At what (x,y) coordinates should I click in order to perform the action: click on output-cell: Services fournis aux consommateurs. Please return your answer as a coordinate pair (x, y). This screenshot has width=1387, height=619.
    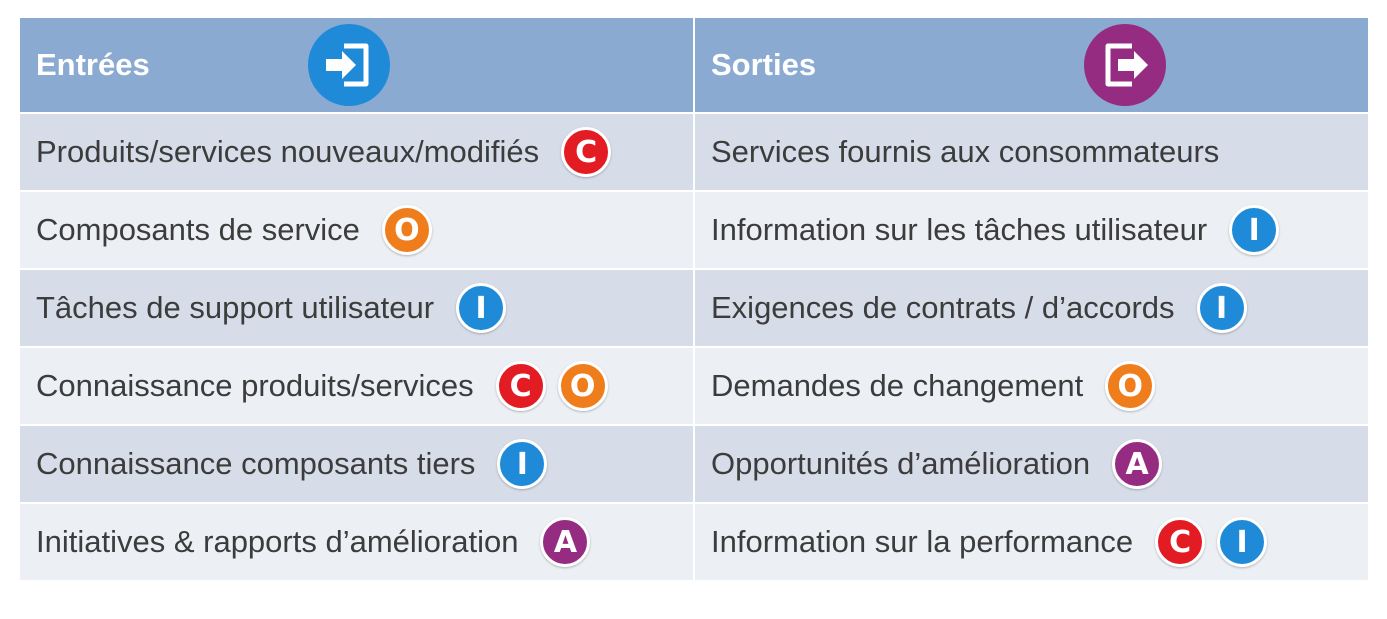
    Looking at the image, I should click on (1031, 152).